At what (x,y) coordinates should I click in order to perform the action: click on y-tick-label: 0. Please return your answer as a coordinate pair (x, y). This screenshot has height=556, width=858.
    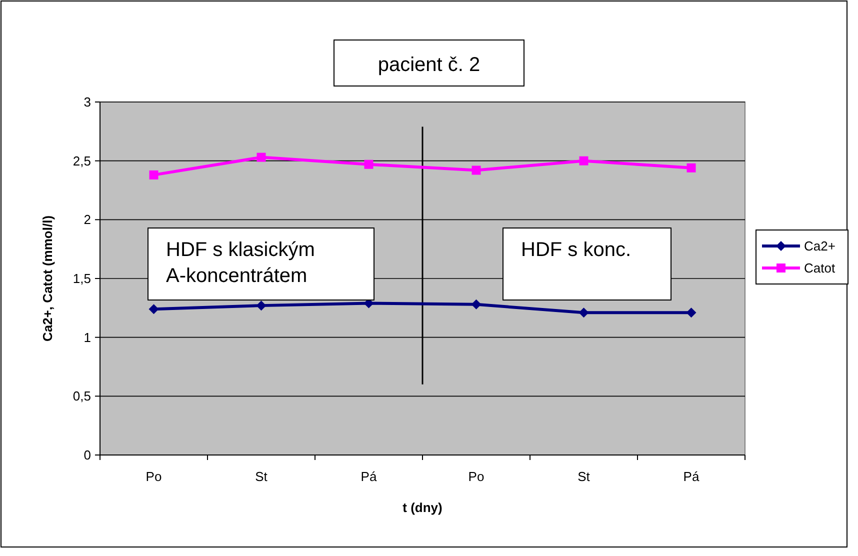
    Looking at the image, I should click on (87, 455).